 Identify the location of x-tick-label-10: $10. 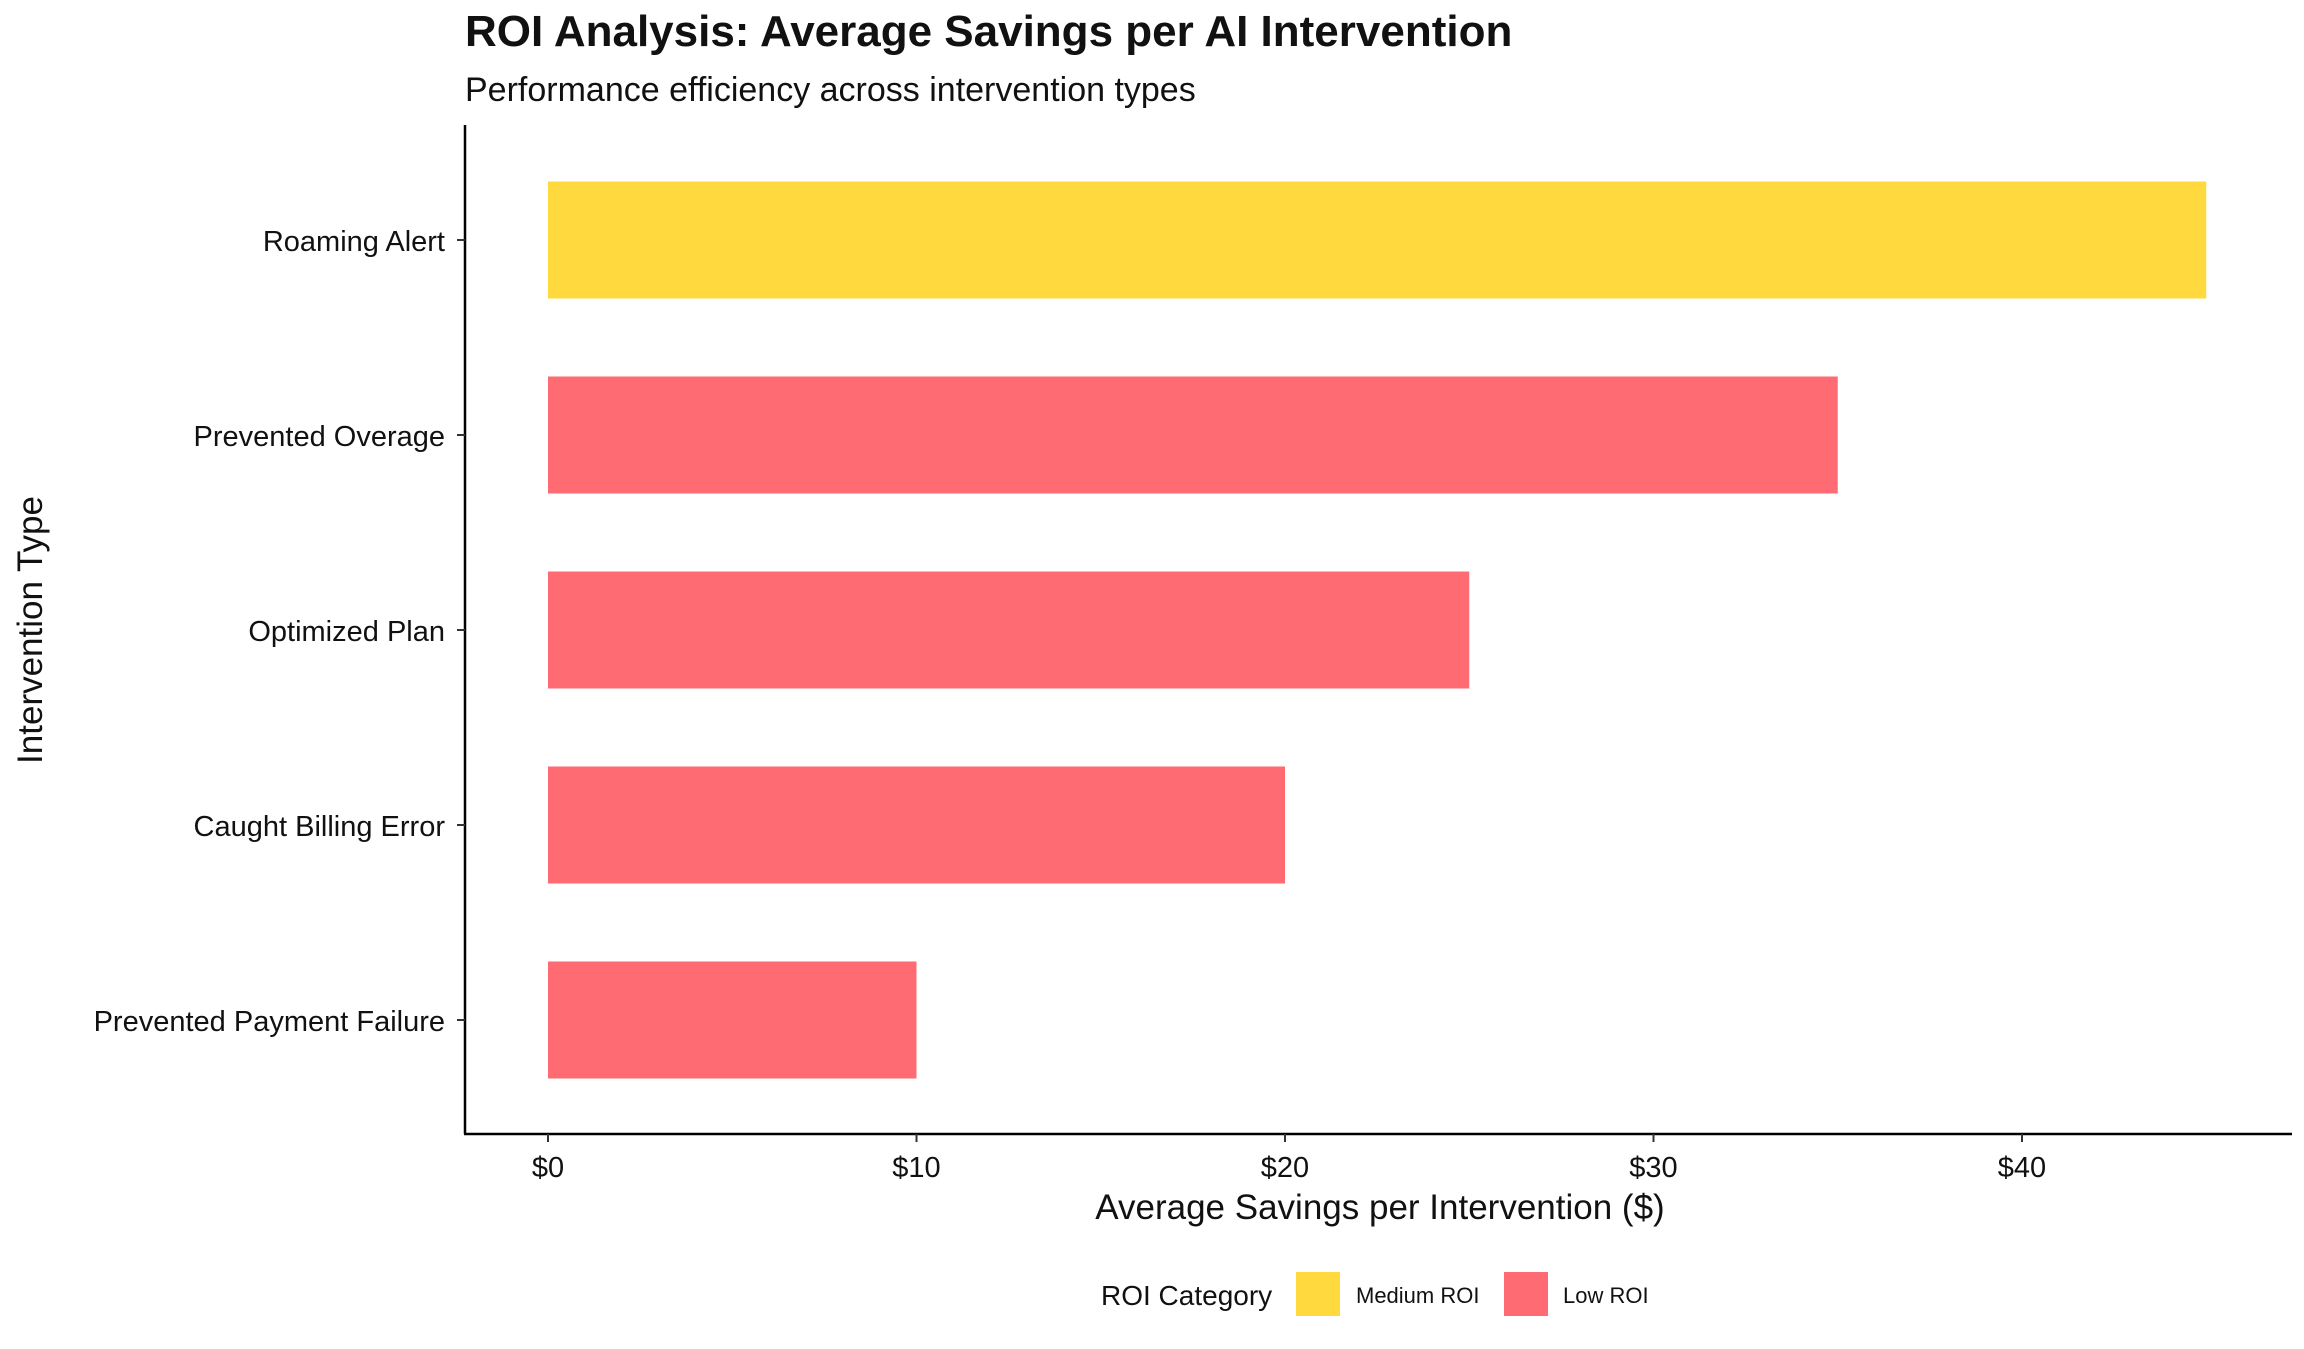
(916, 1168).